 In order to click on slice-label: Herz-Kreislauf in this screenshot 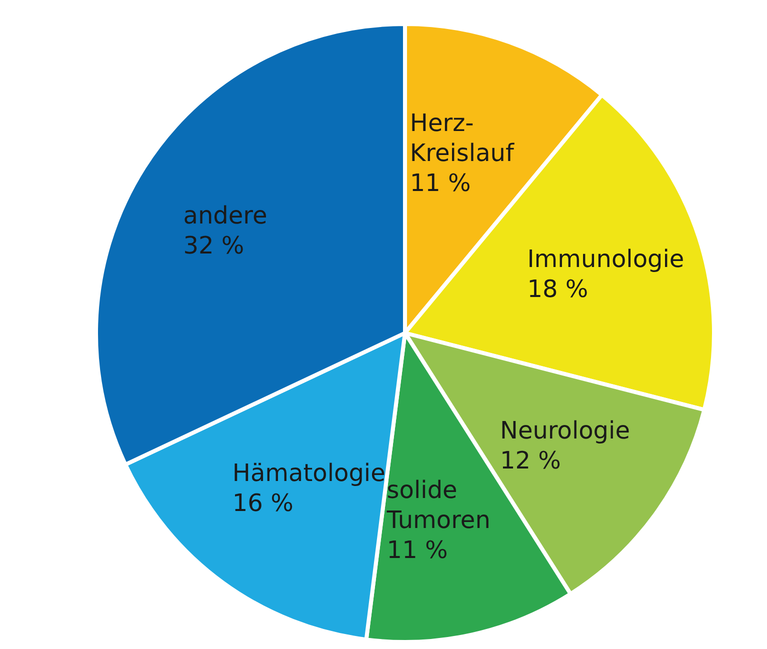, I will do `click(462, 137)`.